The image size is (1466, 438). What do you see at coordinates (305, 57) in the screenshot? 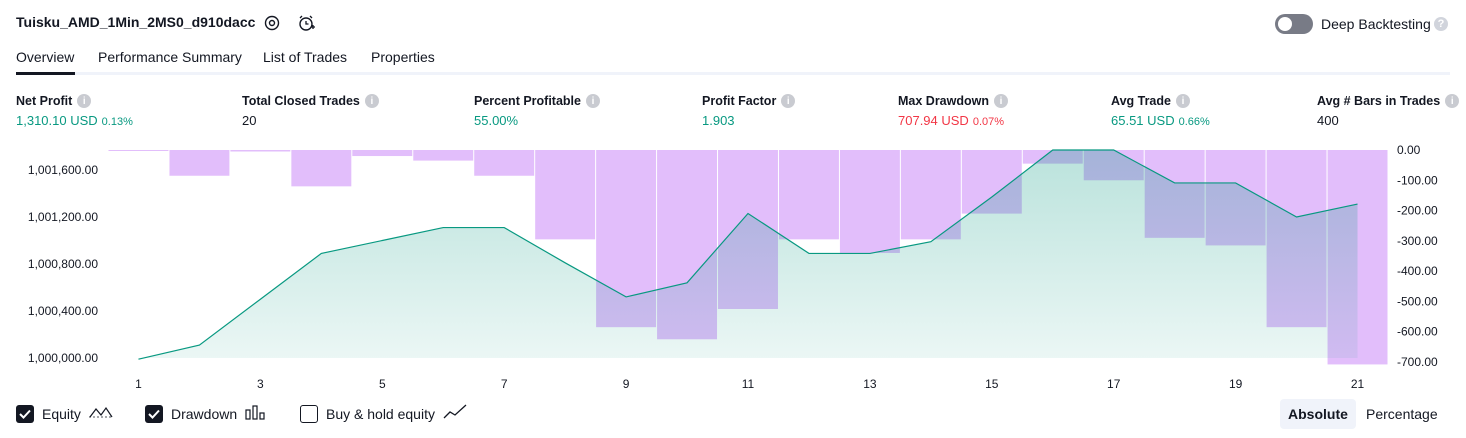
I see `tab-list-of-trades: List of Trades` at bounding box center [305, 57].